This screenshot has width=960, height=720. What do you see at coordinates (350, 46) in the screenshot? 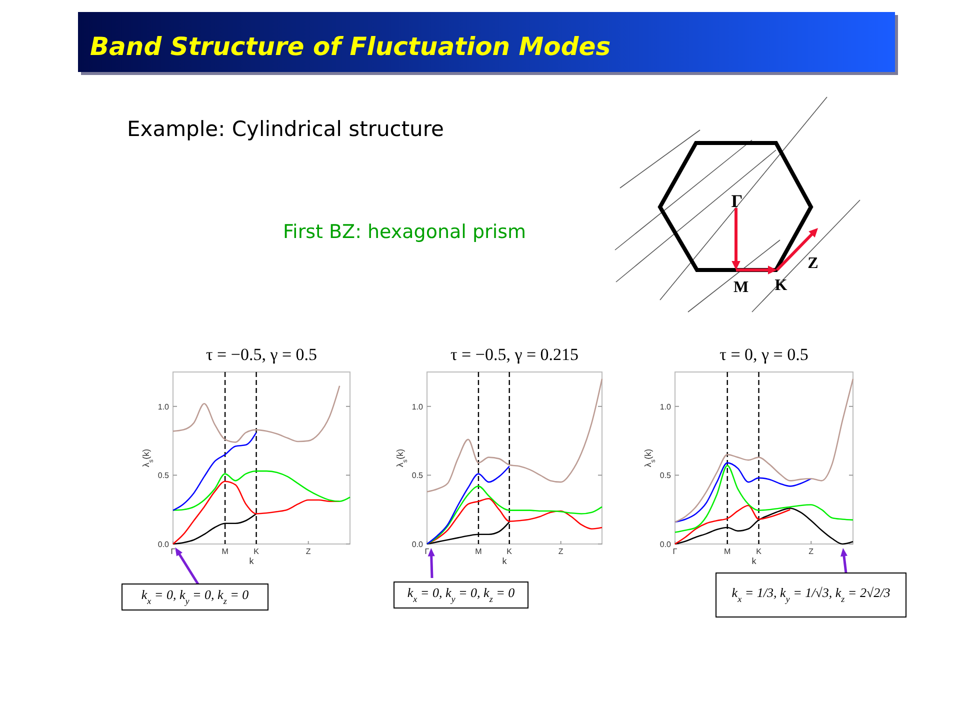
I see `text: Band Structure of Fluctuation Modes` at bounding box center [350, 46].